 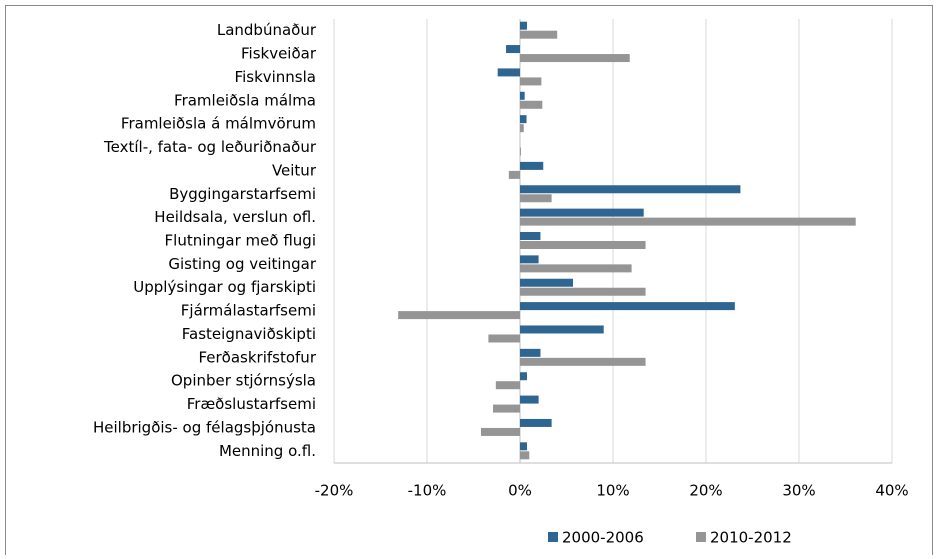 I want to click on y-tick-label: Menning o.fl., so click(x=267, y=451).